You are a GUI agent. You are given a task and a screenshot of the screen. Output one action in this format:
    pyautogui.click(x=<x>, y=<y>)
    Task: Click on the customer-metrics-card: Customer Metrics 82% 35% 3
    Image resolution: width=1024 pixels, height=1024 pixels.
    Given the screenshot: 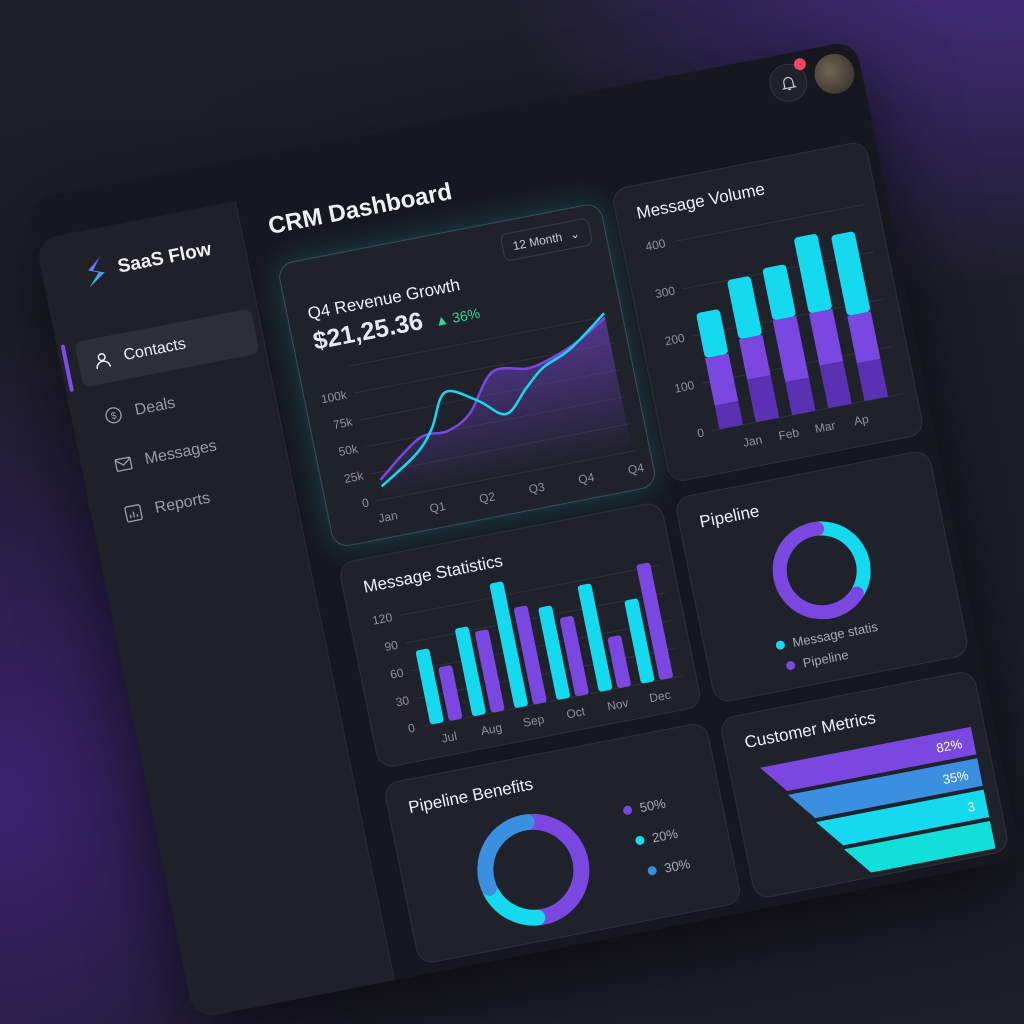 What is the action you would take?
    pyautogui.click(x=864, y=785)
    